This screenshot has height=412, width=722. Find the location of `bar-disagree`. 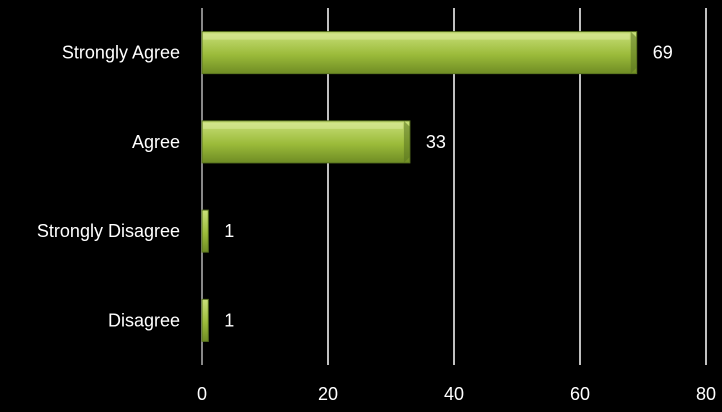

bar-disagree is located at coordinates (205, 320).